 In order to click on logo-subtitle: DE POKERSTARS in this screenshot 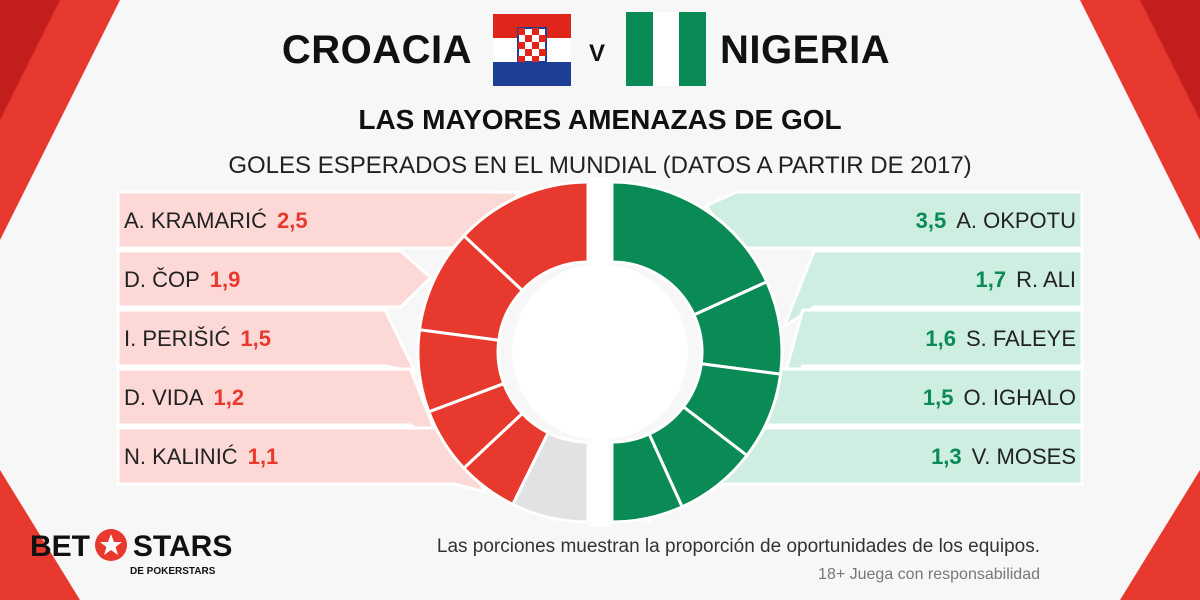, I will do `click(173, 571)`.